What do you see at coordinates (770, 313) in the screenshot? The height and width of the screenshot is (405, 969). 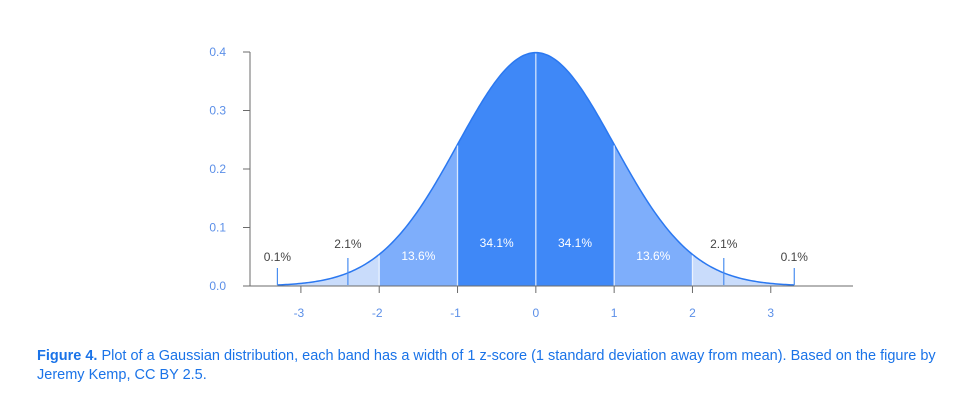 I see `x-tick-label: 3` at bounding box center [770, 313].